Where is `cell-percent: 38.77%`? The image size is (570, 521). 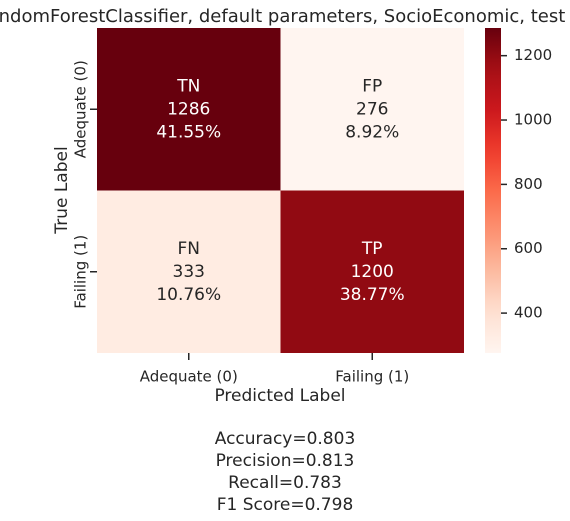 cell-percent: 38.77% is located at coordinates (372, 295).